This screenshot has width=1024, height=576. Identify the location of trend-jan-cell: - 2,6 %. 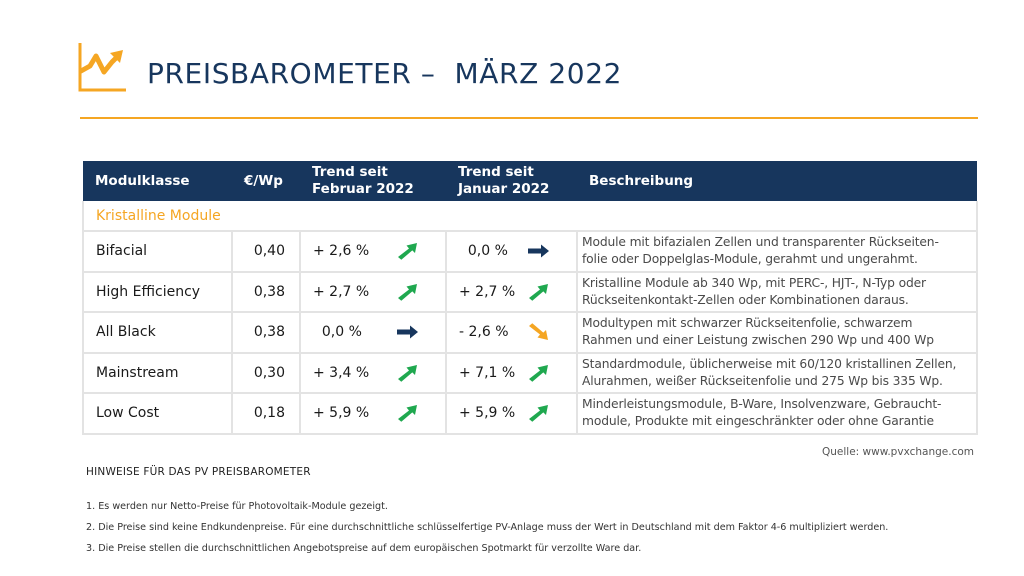
(511, 332).